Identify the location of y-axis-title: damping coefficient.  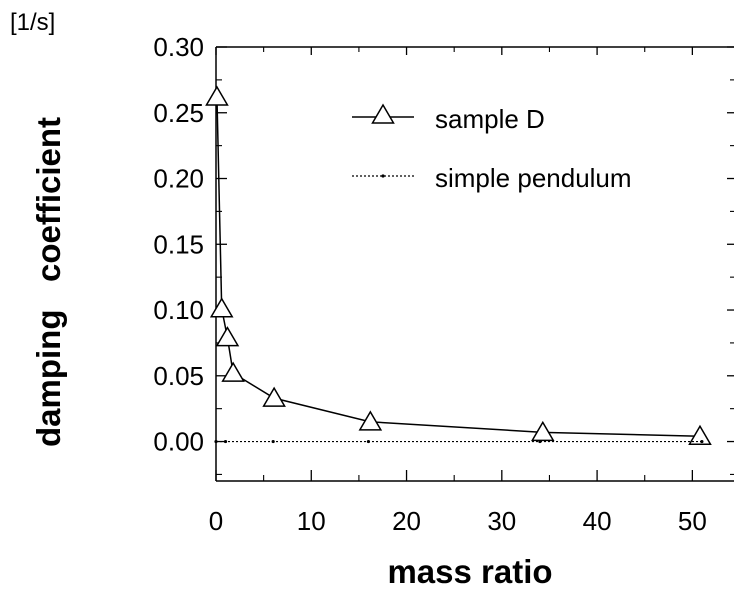
(48, 282).